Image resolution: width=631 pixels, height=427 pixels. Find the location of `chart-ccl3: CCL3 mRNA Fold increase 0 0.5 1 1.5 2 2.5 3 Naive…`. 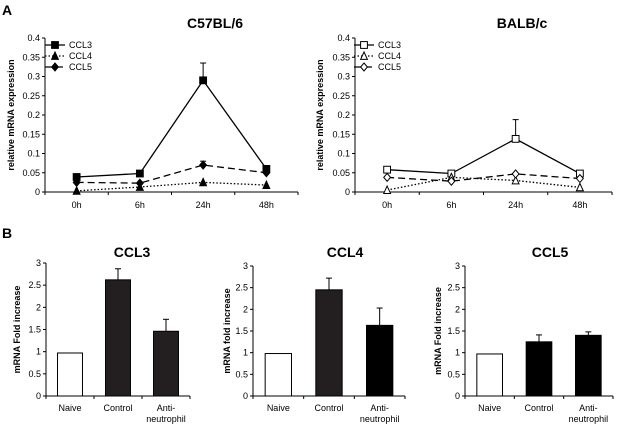

chart-ccl3: CCL3 mRNA Fold increase 0 0.5 1 1.5 2 2.5 3 Naive… is located at coordinates (101, 334).